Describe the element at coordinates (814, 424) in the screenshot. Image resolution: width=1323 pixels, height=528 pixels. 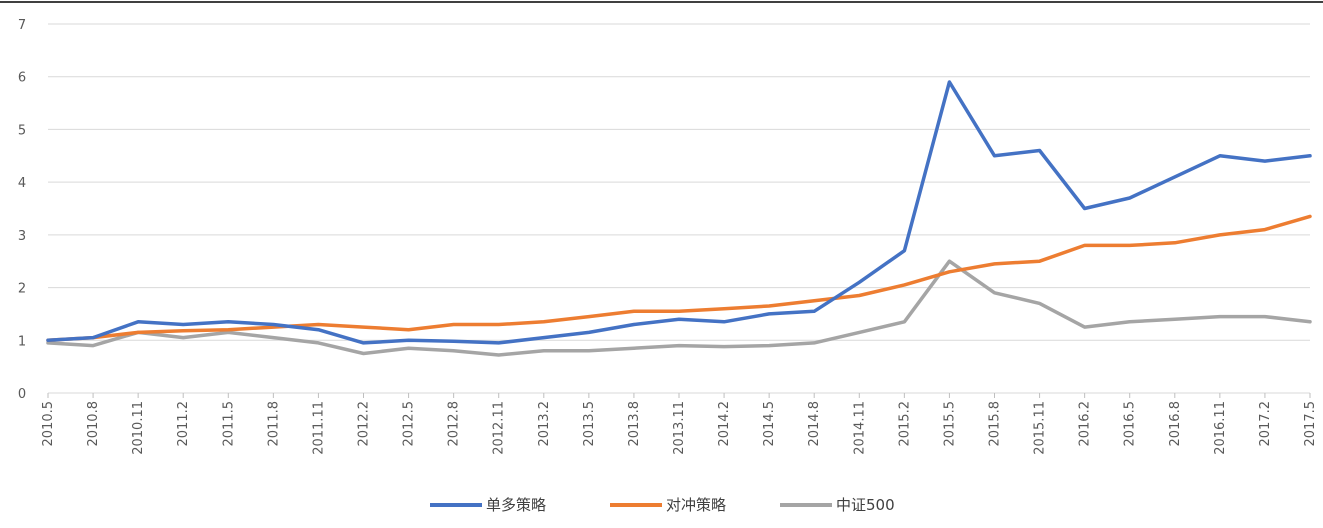
I see `x-tick-label: 2014.8` at that location.